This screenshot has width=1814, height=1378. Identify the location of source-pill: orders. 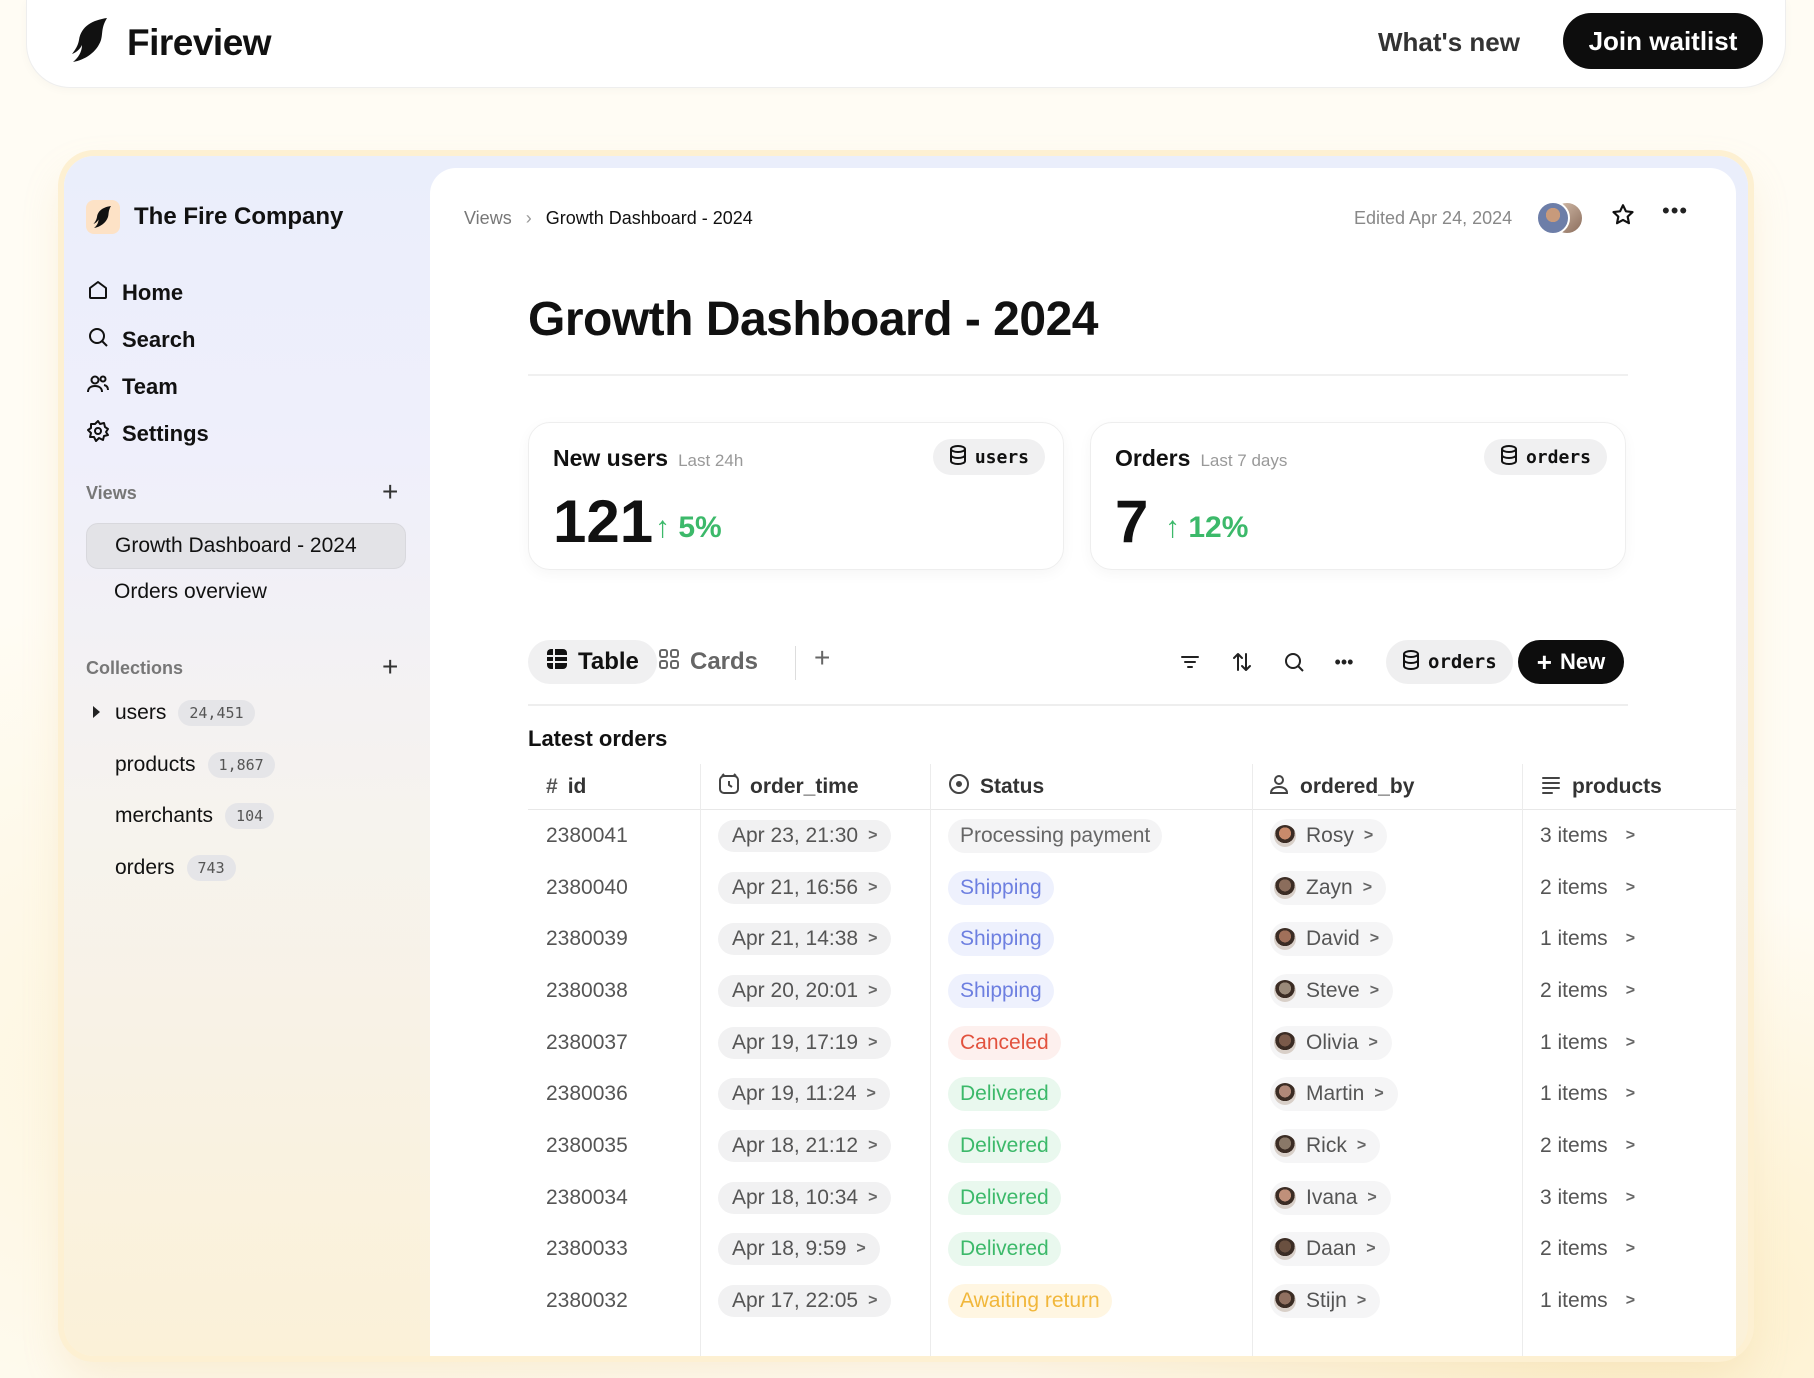
(1449, 662).